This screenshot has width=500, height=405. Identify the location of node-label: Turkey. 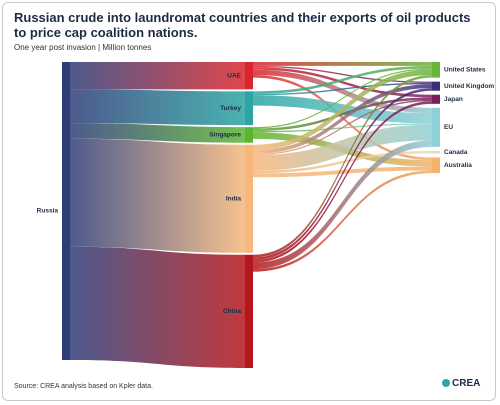
(230, 108).